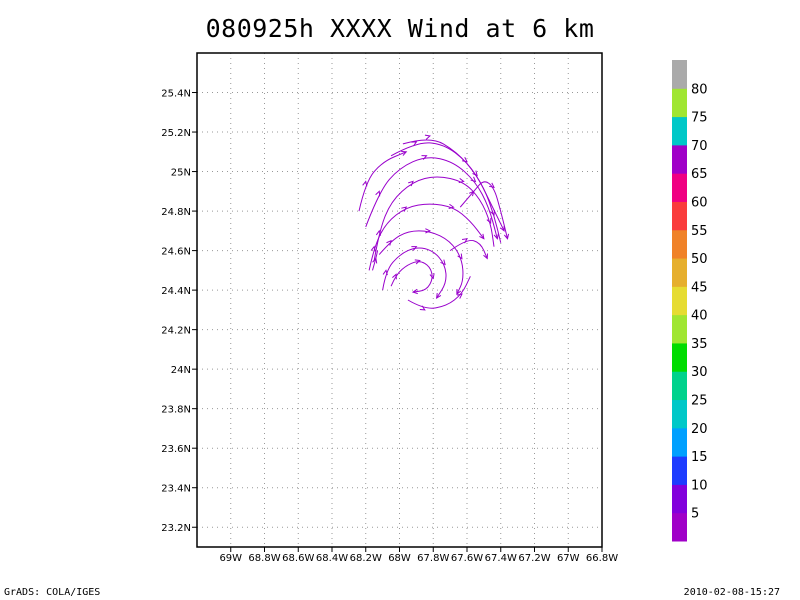 The image size is (800, 600). What do you see at coordinates (602, 558) in the screenshot?
I see `x-tick-label: 66.8W` at bounding box center [602, 558].